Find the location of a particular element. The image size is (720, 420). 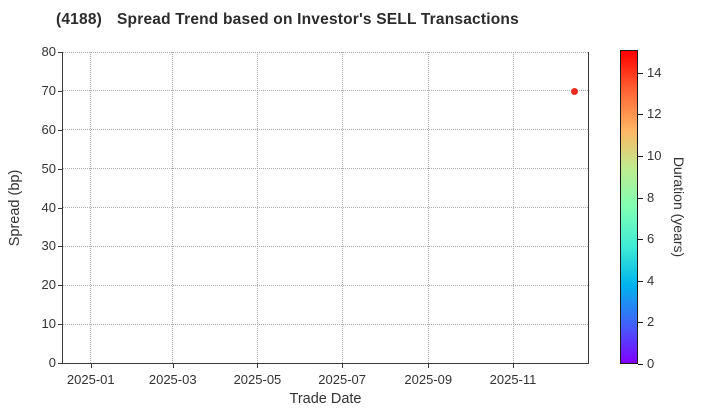

y-tick-label: 40 is located at coordinates (48, 207).